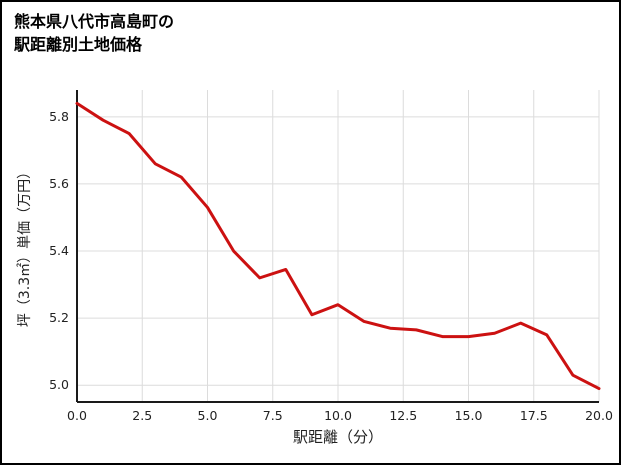  Describe the element at coordinates (78, 45) in the screenshot. I see `chart-title-line2: 駅距離別土地価格` at that location.